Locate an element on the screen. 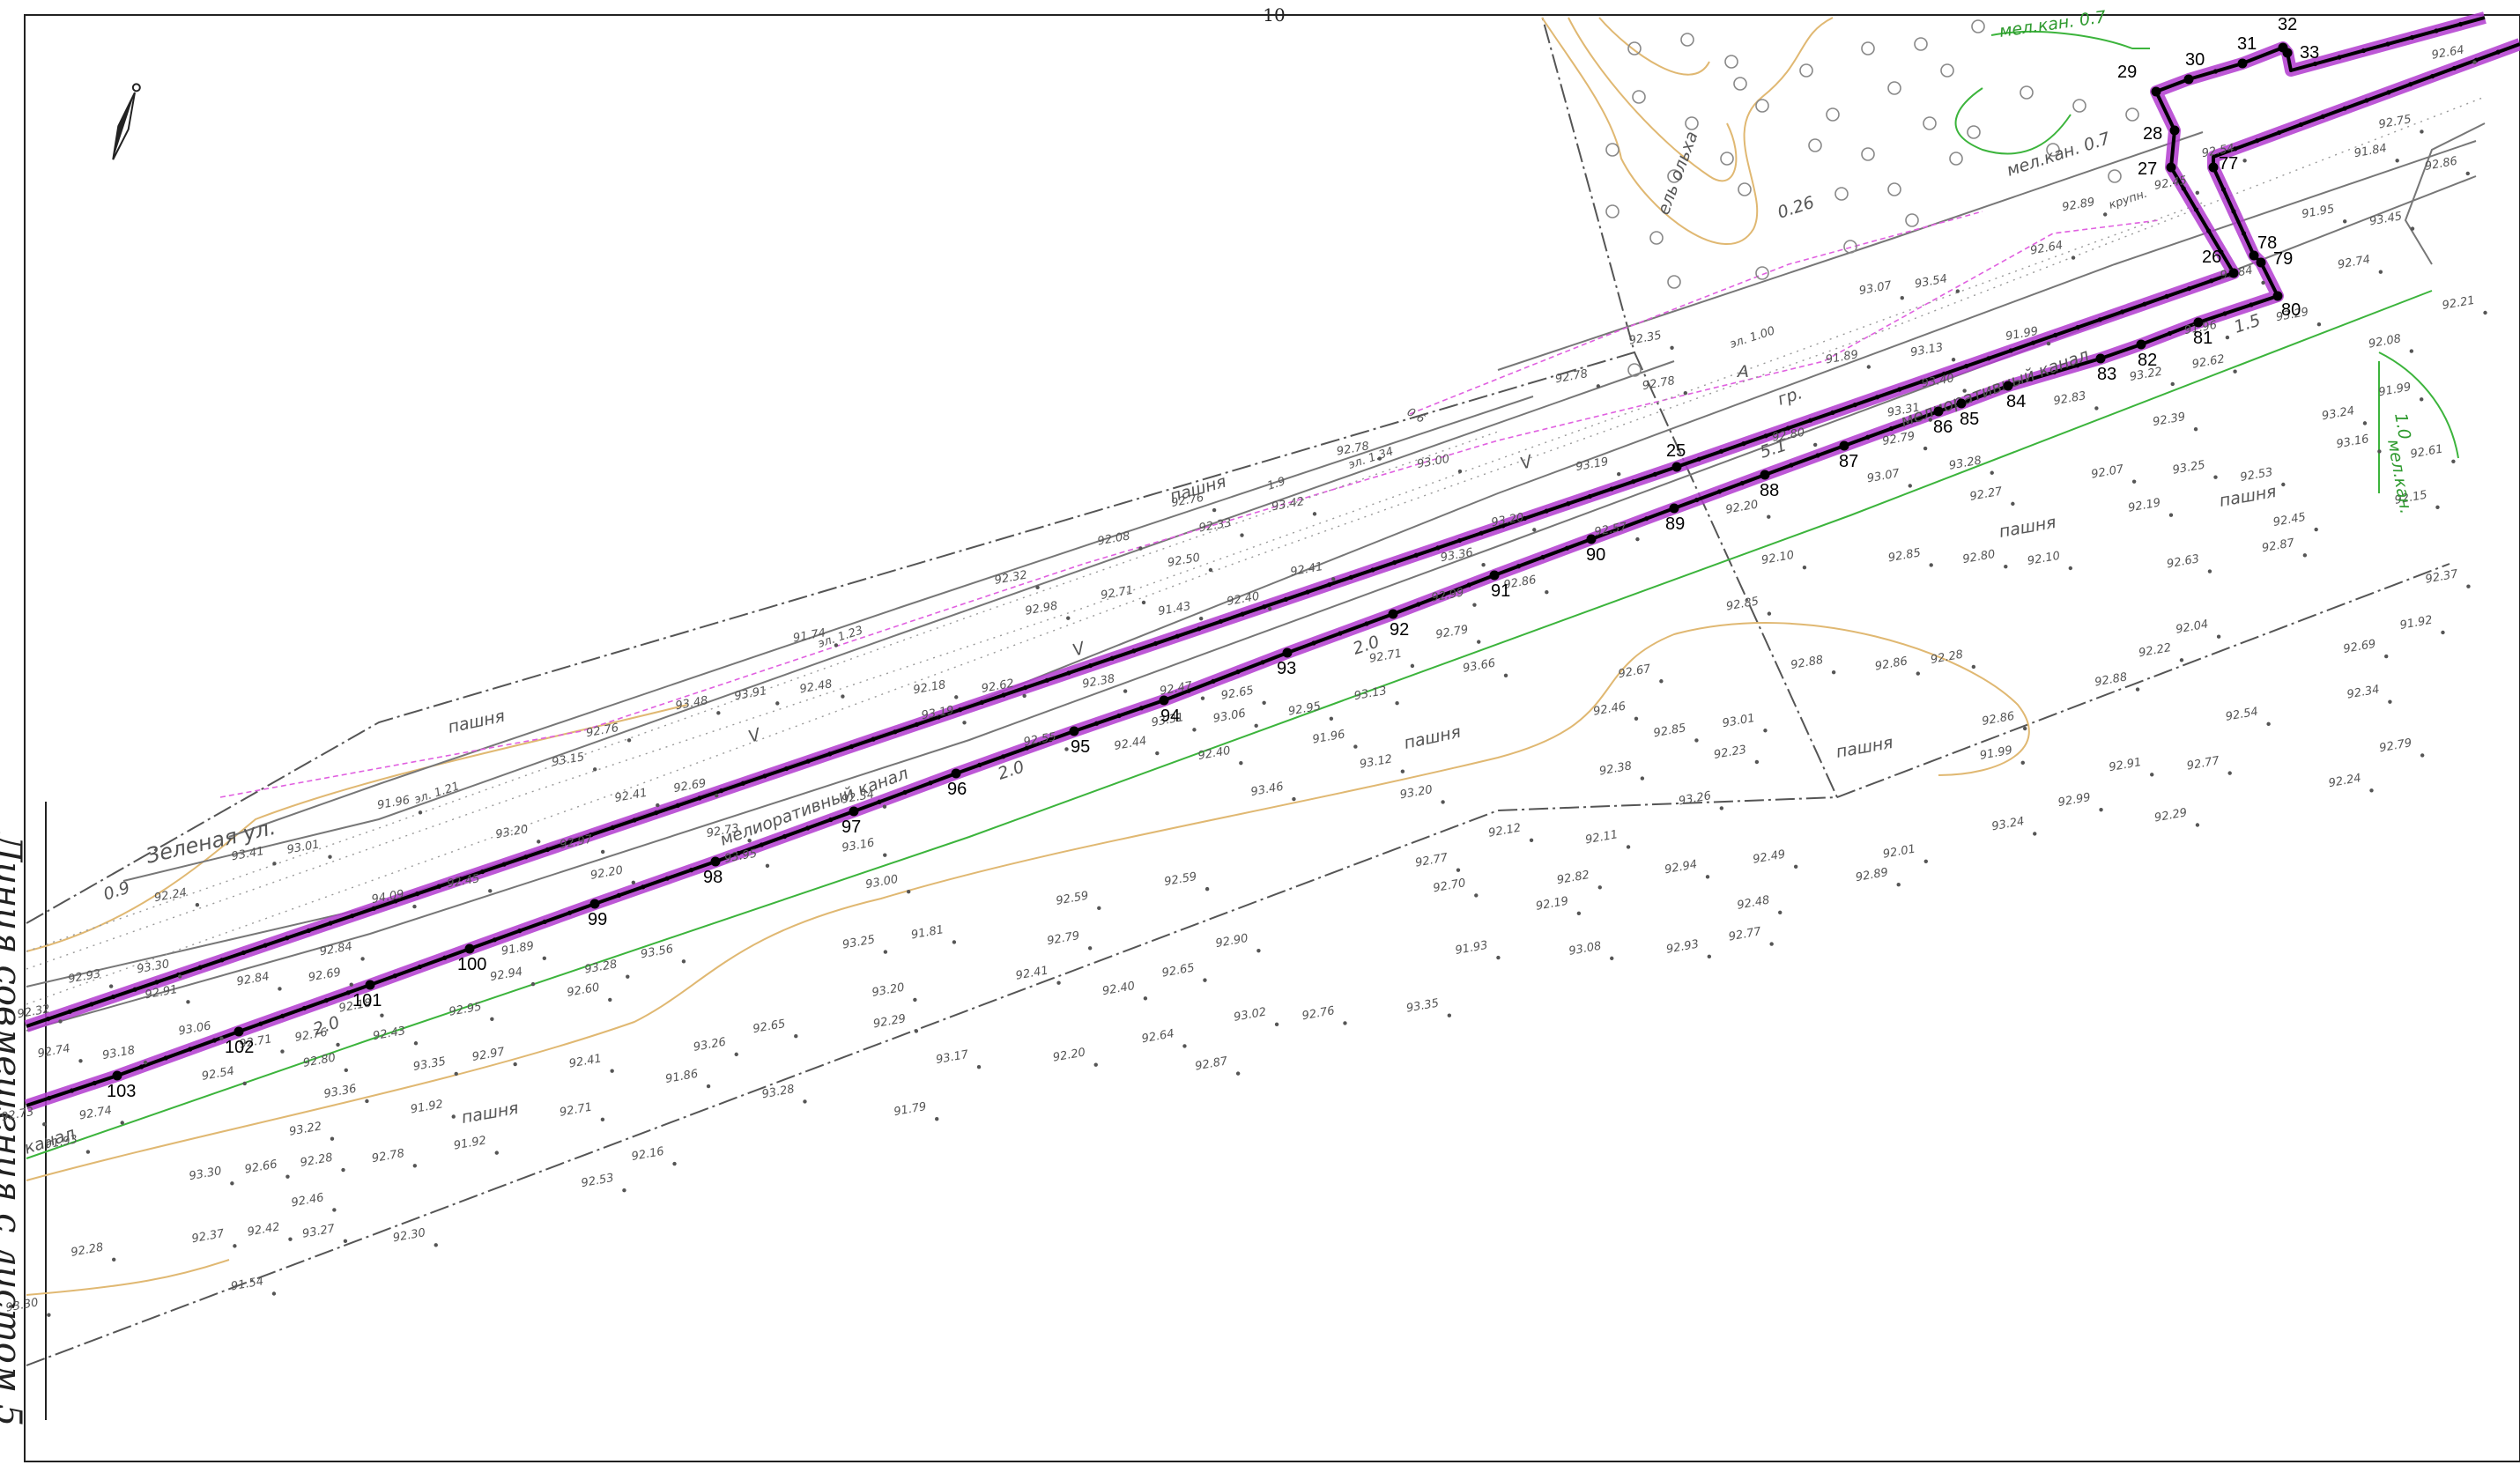 The image size is (2520, 1465). boundary-point-label: 94 is located at coordinates (1170, 717).